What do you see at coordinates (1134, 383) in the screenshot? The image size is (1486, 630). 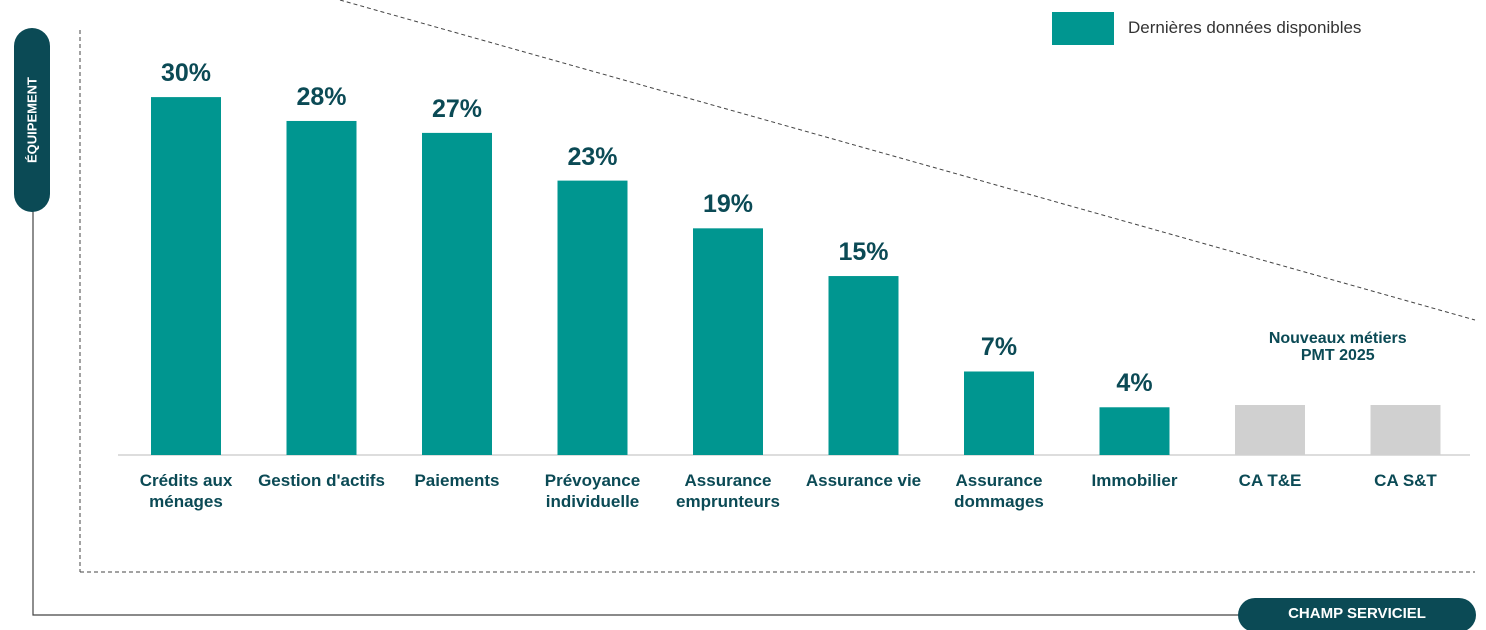 I see `data-label: 4%` at bounding box center [1134, 383].